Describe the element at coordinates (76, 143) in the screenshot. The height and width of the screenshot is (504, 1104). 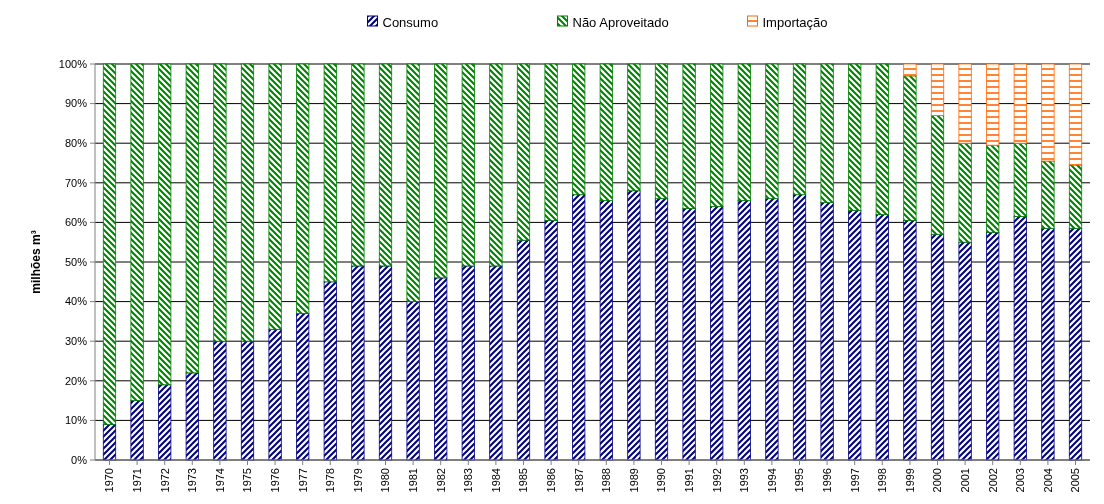
I see `y-tick-label: 80%` at that location.